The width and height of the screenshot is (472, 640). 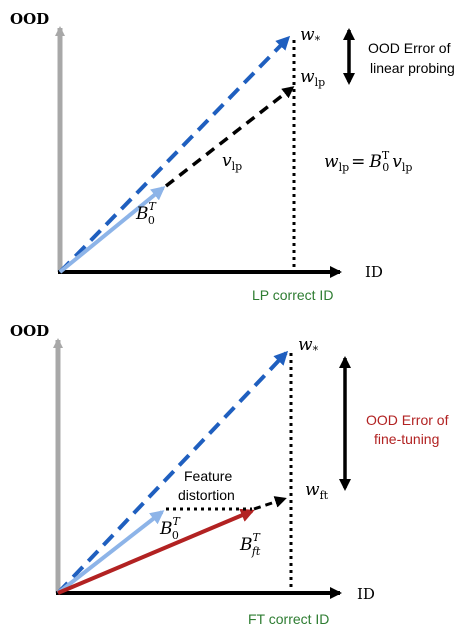 I want to click on top-v-lp-label: vlp, so click(x=232, y=162).